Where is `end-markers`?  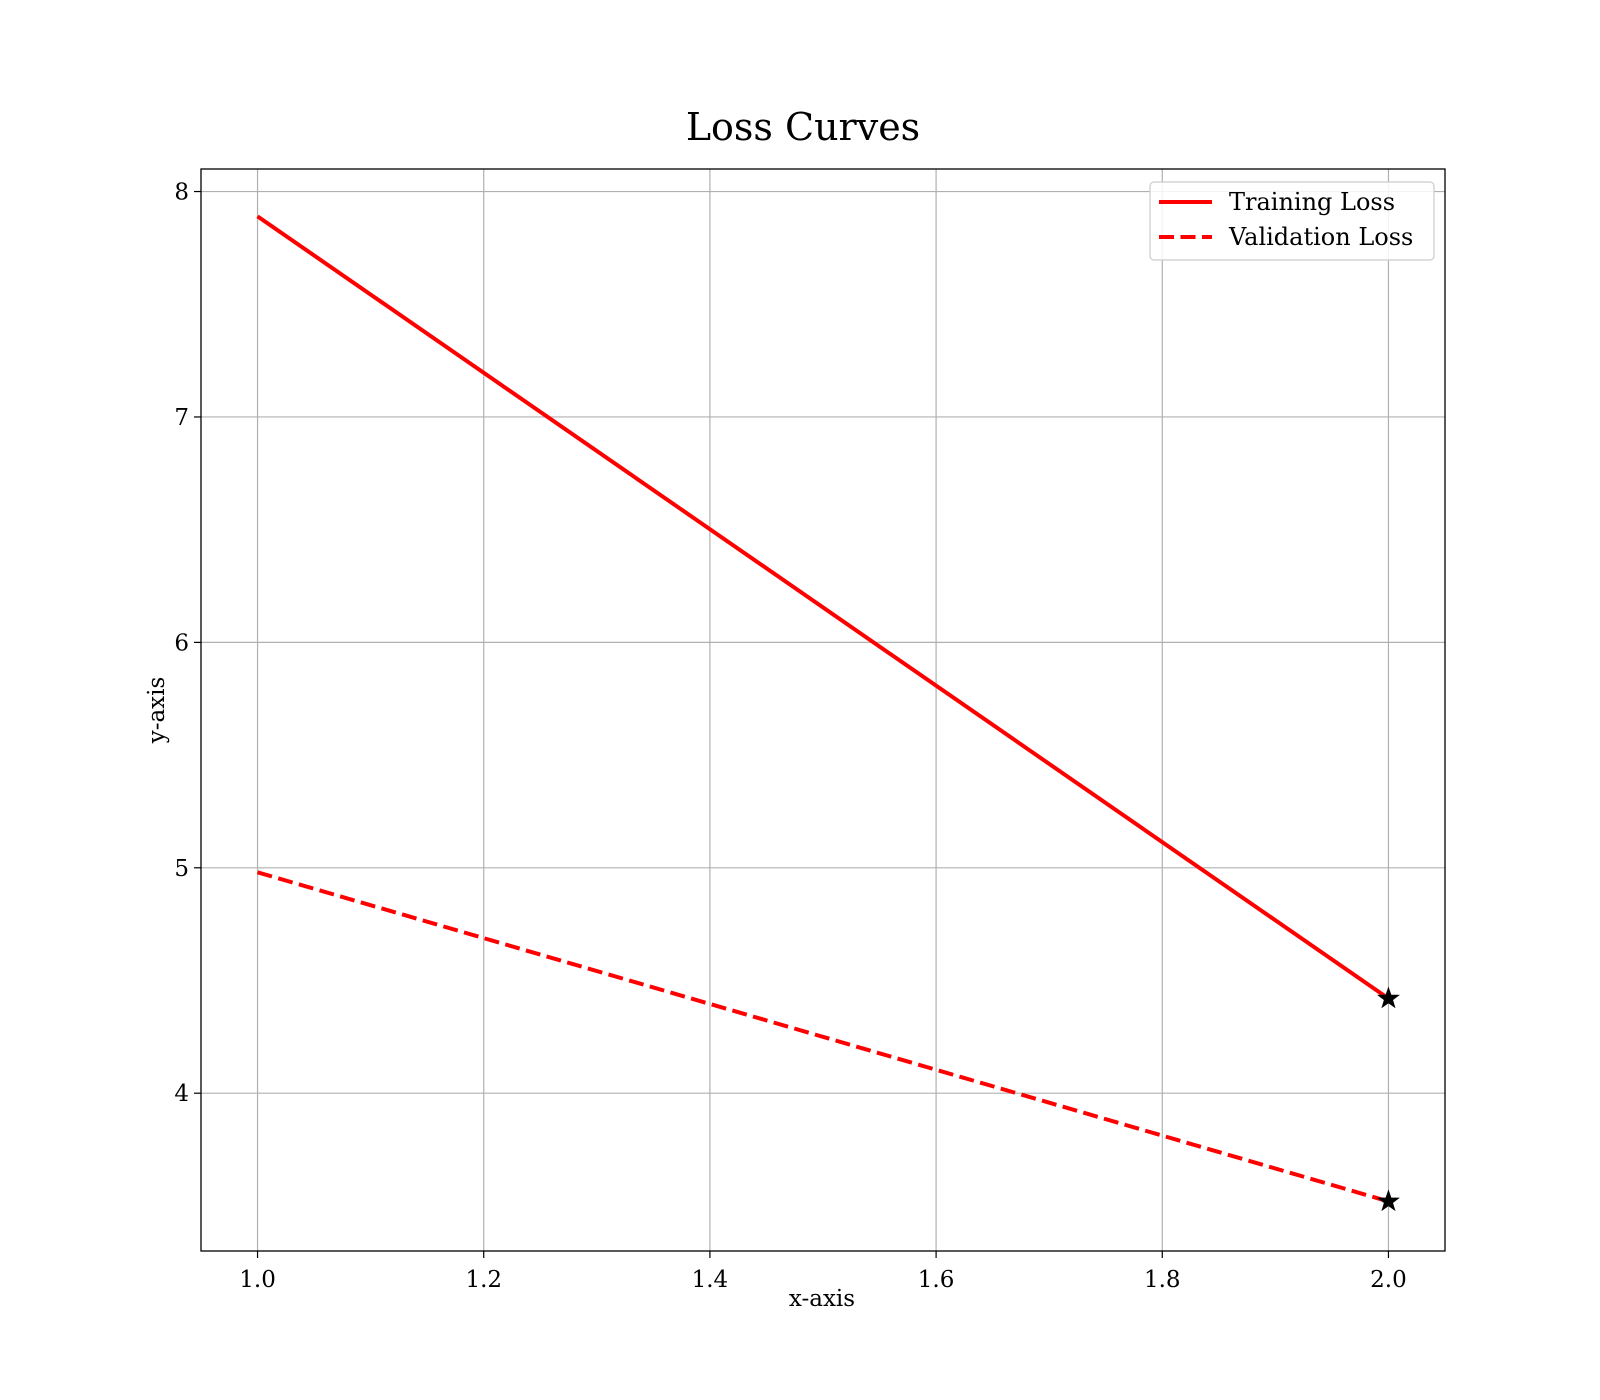 end-markers is located at coordinates (1388, 1099).